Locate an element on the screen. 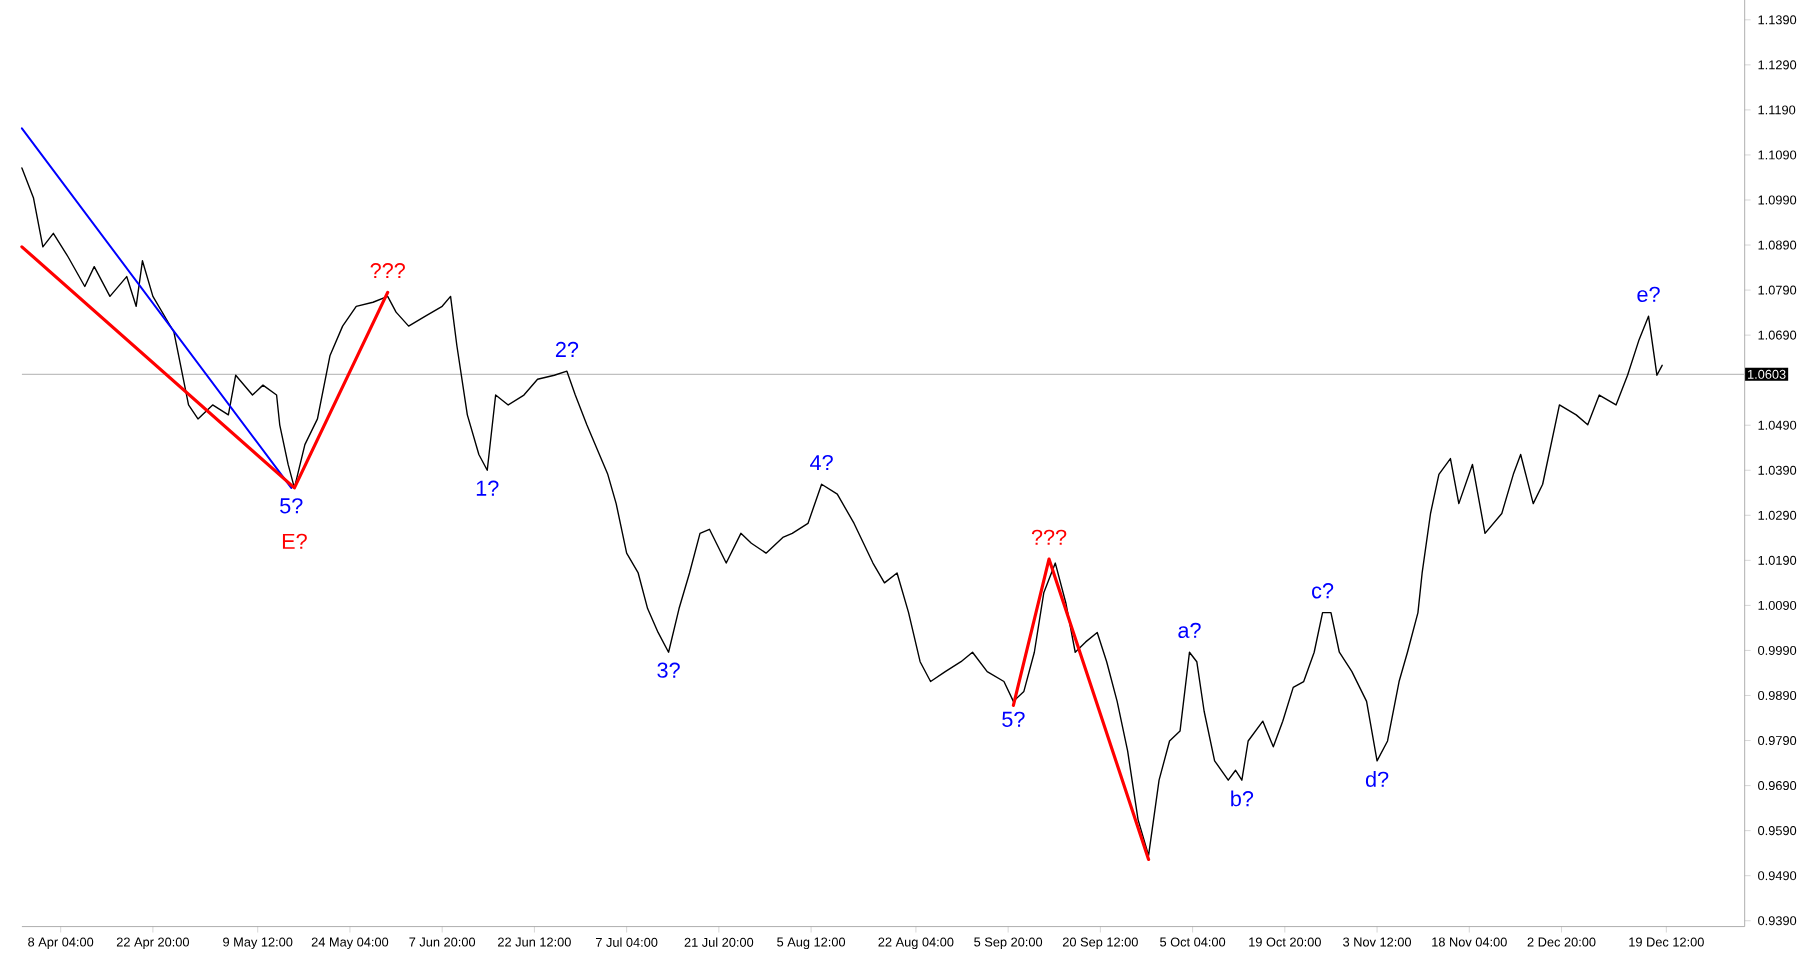  annotation: 2? is located at coordinates (567, 349).